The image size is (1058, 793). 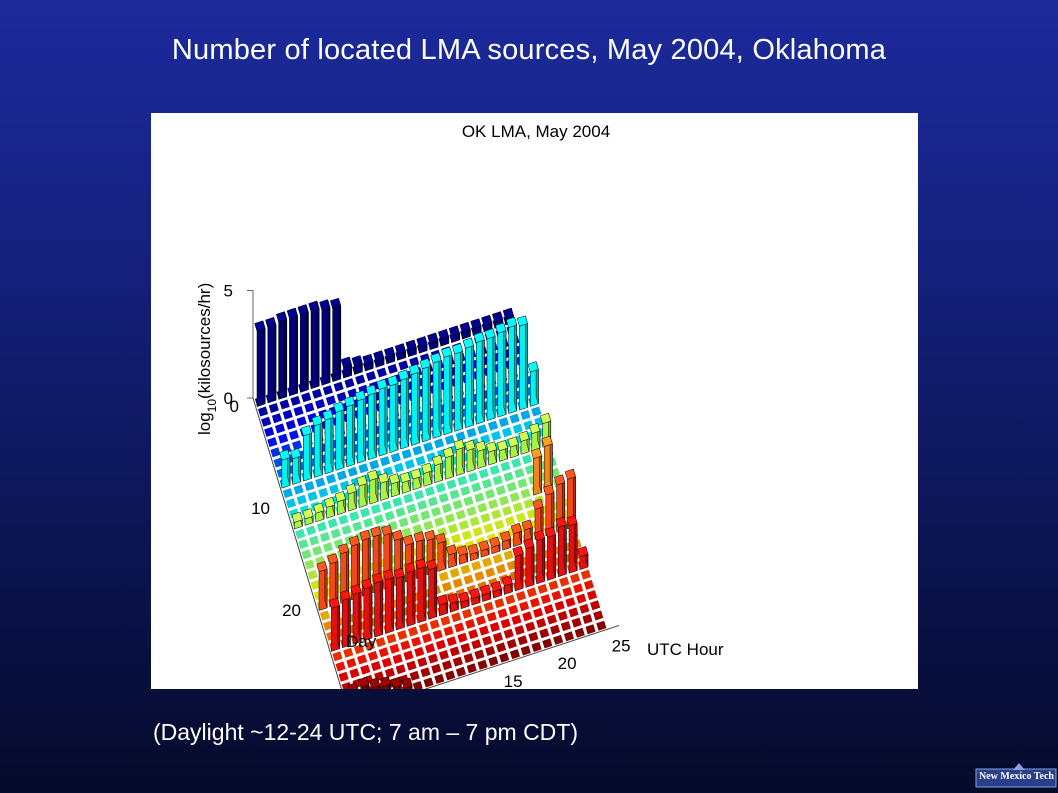 I want to click on new-mexico-tech-logo: New Mexico Tech, so click(x=1016, y=775).